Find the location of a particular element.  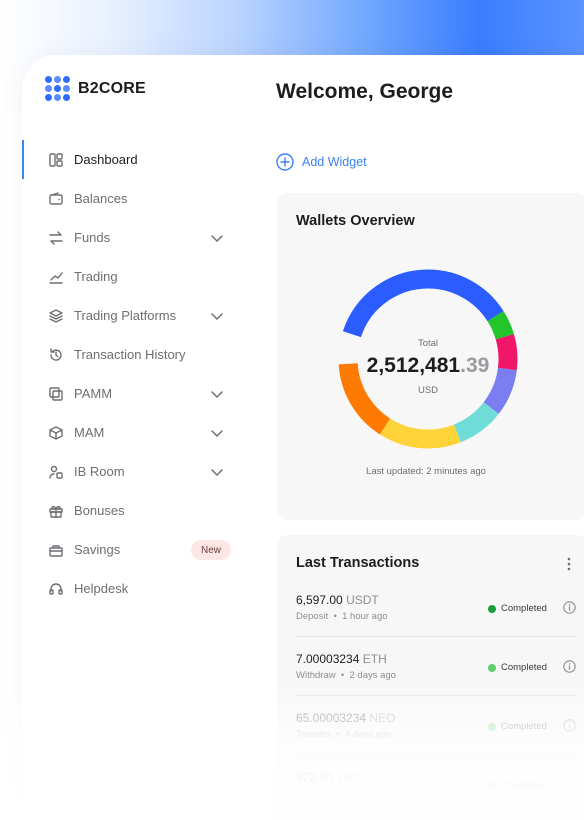

dashboard-icon is located at coordinates (56, 160).